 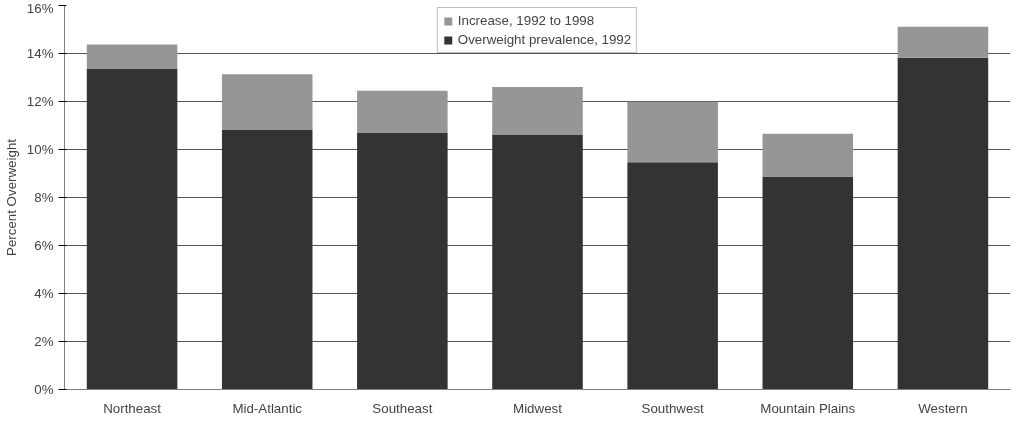 What do you see at coordinates (40, 101) in the screenshot?
I see `y-tick-label: 12%` at bounding box center [40, 101].